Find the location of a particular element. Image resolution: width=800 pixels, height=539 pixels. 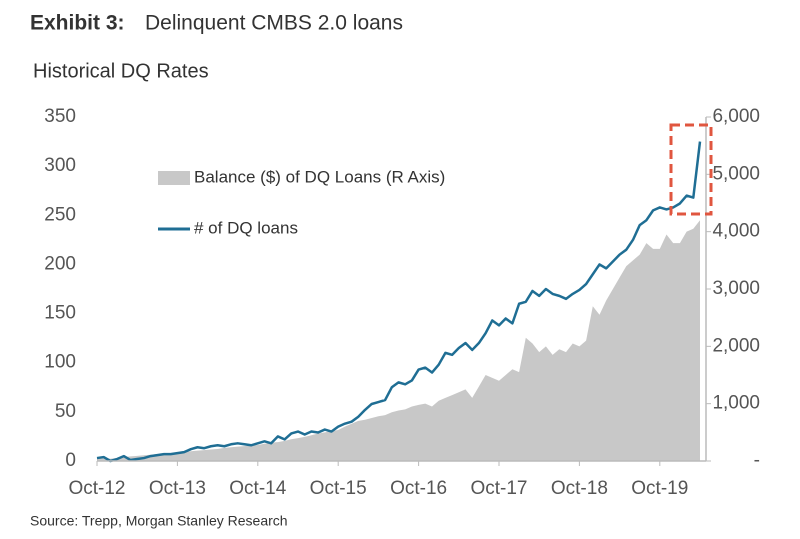

y2-tick-label: 4,000 is located at coordinates (736, 231).